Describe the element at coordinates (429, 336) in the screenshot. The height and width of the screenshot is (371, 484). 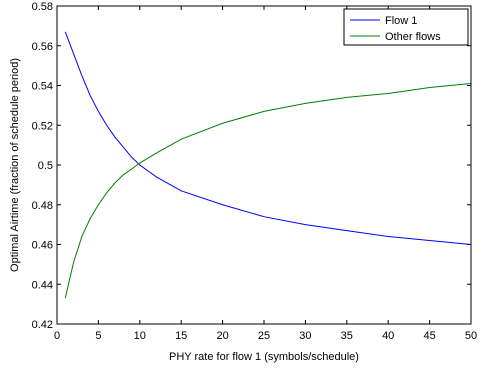
I see `x-tick-label: 45` at that location.